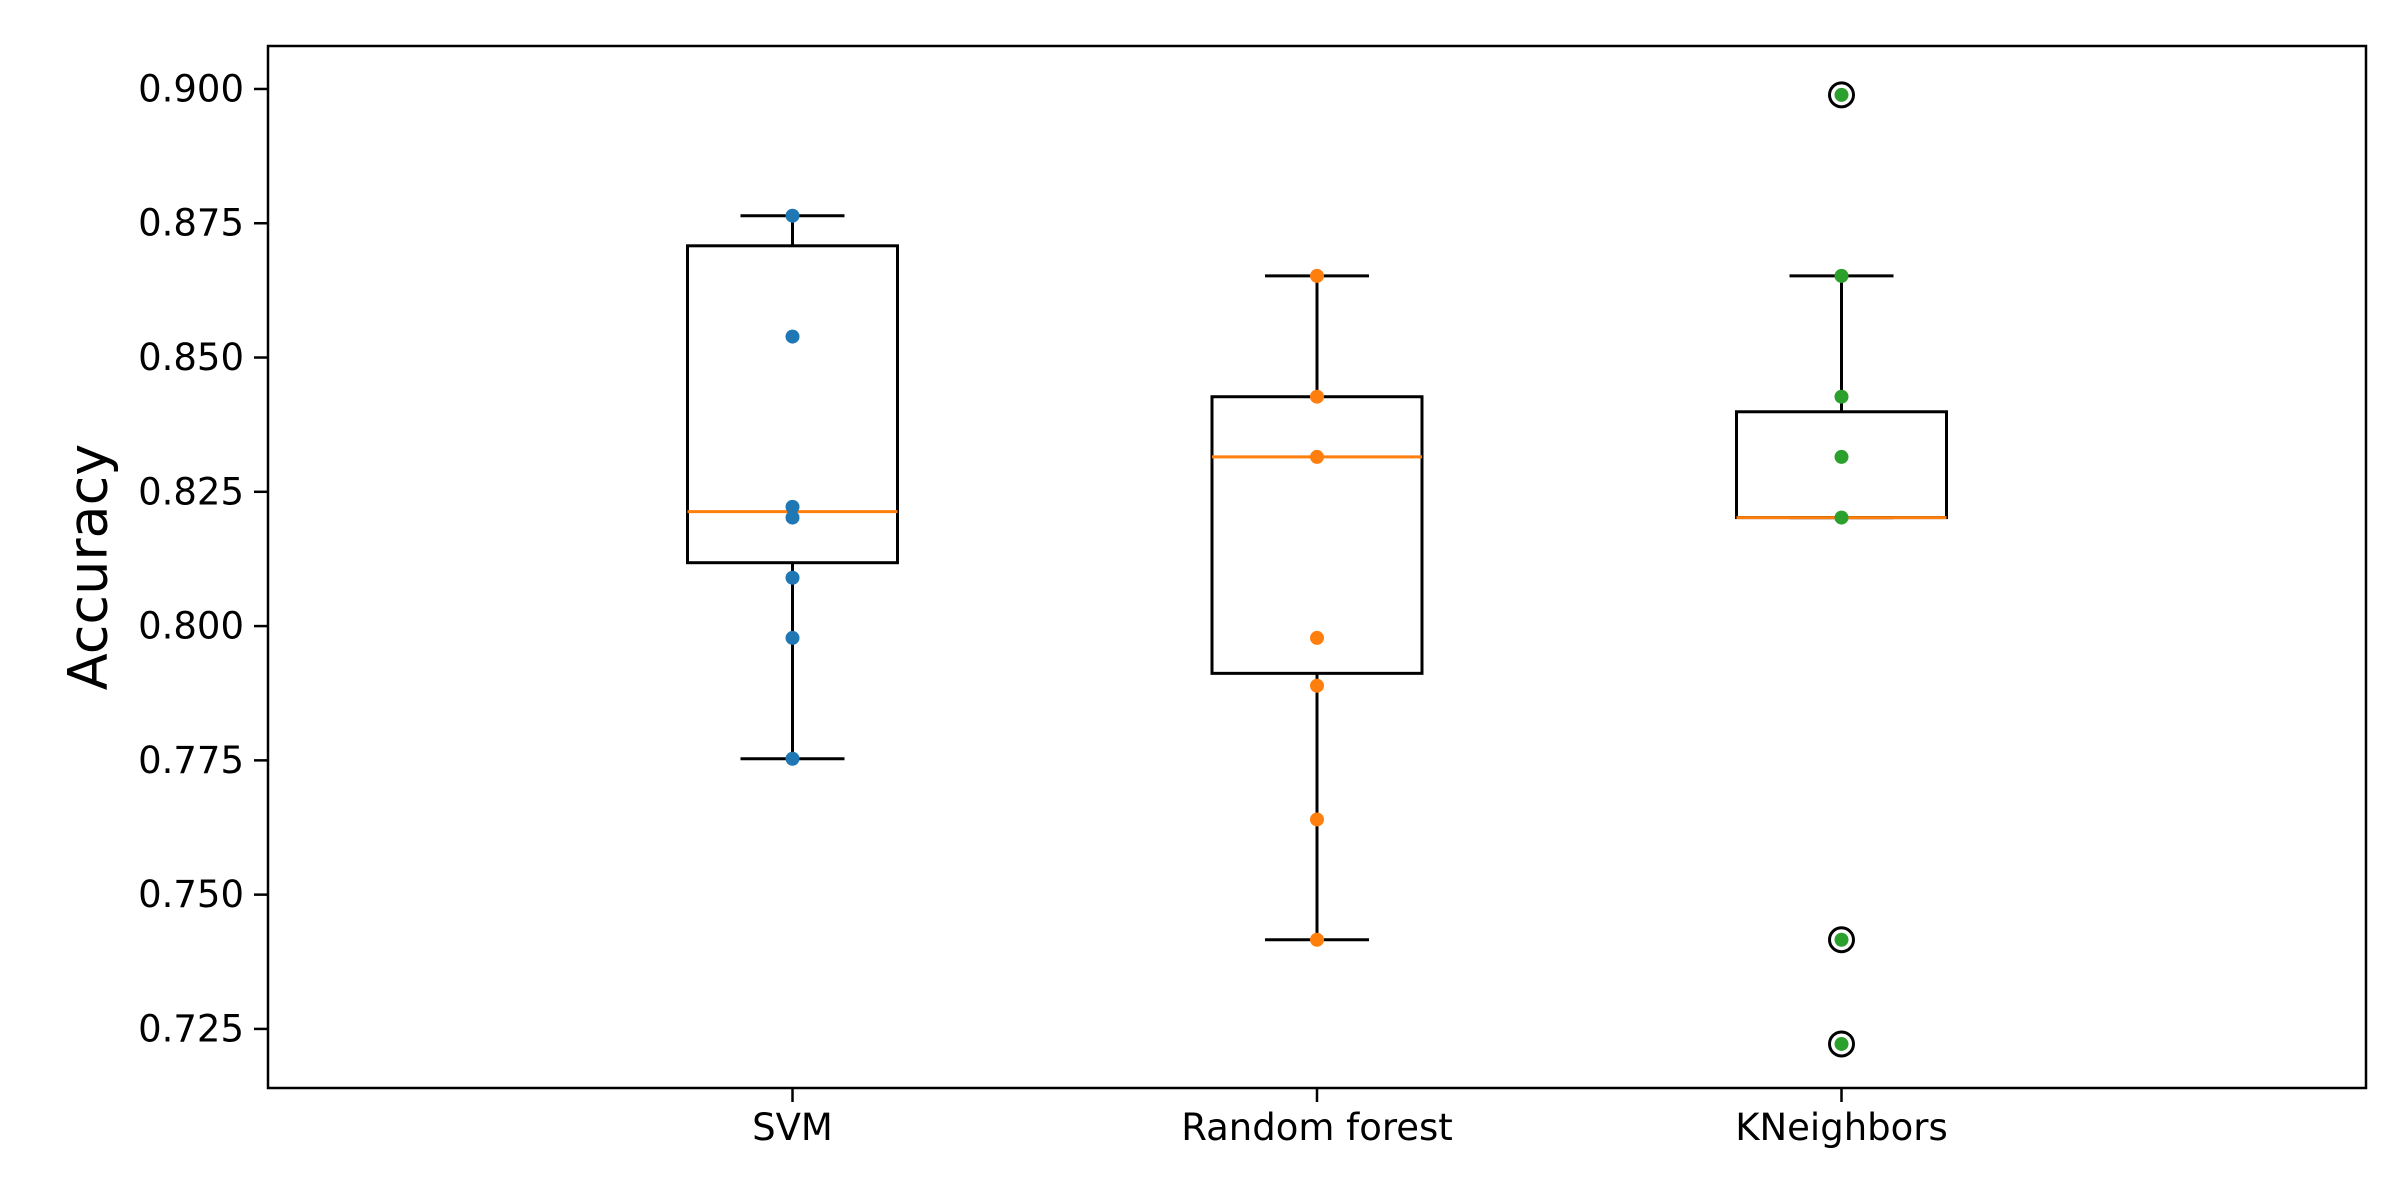 Image resolution: width=2400 pixels, height=1204 pixels. What do you see at coordinates (1841, 1127) in the screenshot?
I see `x-tick-label: KNeighbors` at bounding box center [1841, 1127].